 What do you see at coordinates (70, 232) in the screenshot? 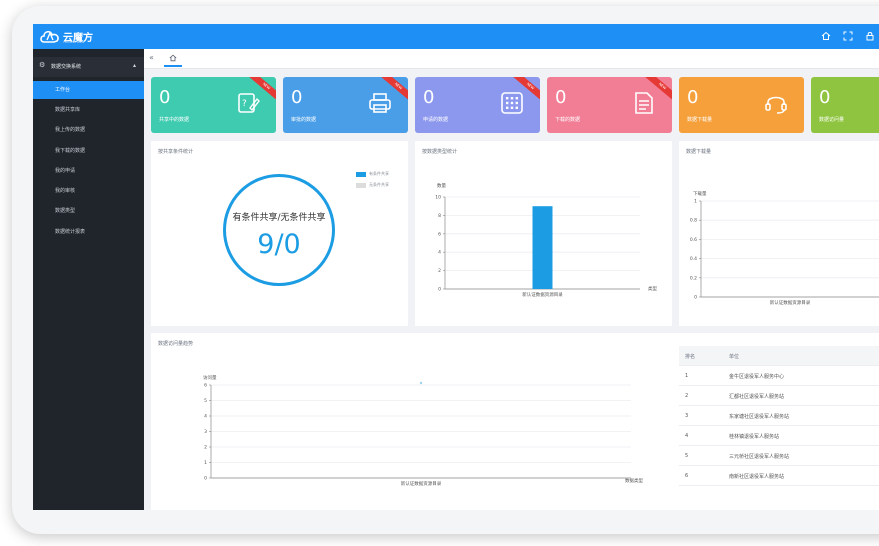
I see `sidebar-item-statistics: 数据统计报表` at bounding box center [70, 232].